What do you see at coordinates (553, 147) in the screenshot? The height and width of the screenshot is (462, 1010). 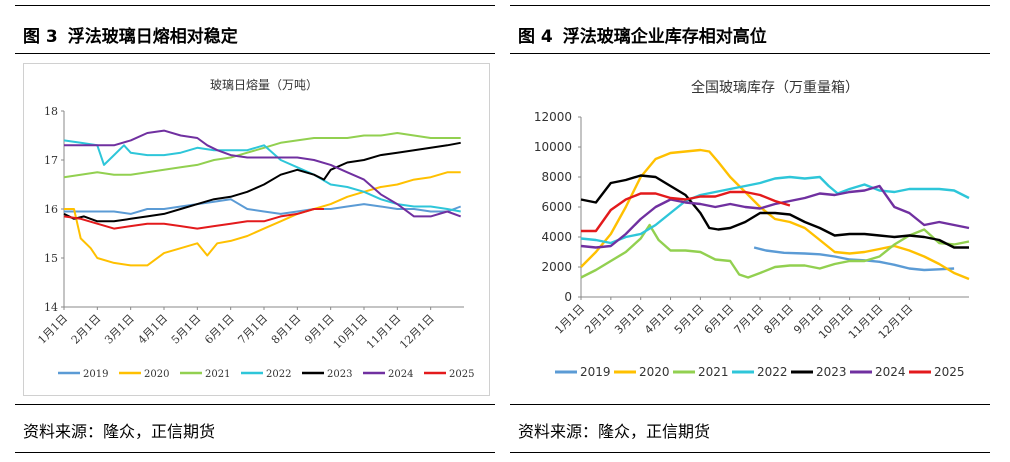 I see `y-tick-label: 10000` at bounding box center [553, 147].